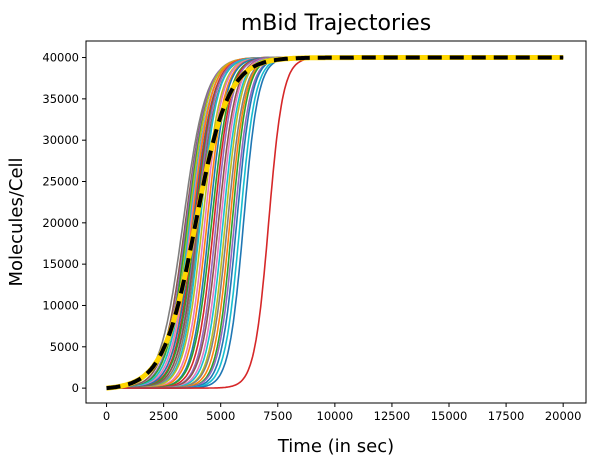 This screenshot has width=598, height=466. What do you see at coordinates (336, 23) in the screenshot?
I see `chart-title: mBid Trajectories` at bounding box center [336, 23].